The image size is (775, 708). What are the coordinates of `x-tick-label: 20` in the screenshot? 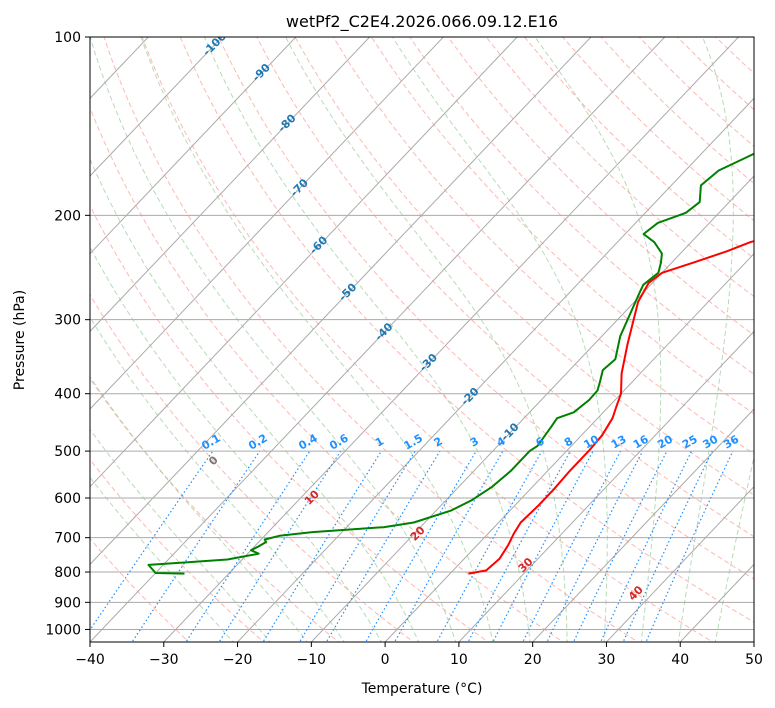 It's located at (533, 660).